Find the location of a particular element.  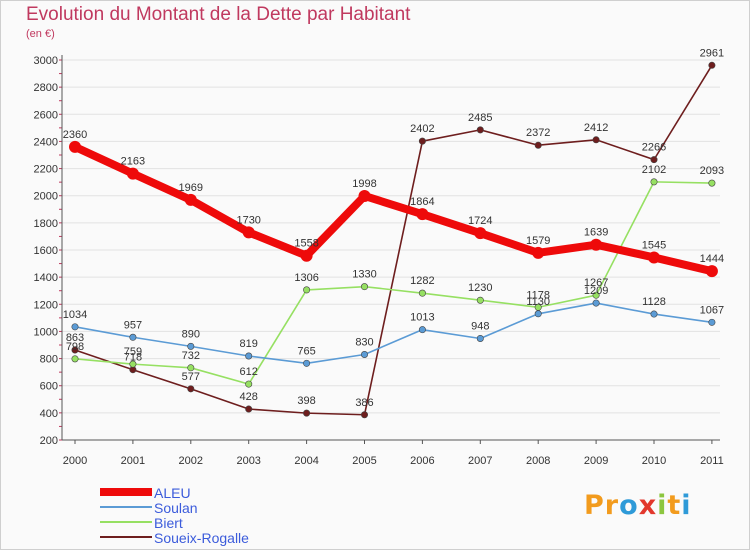

logo-letter: i is located at coordinates (686, 505).